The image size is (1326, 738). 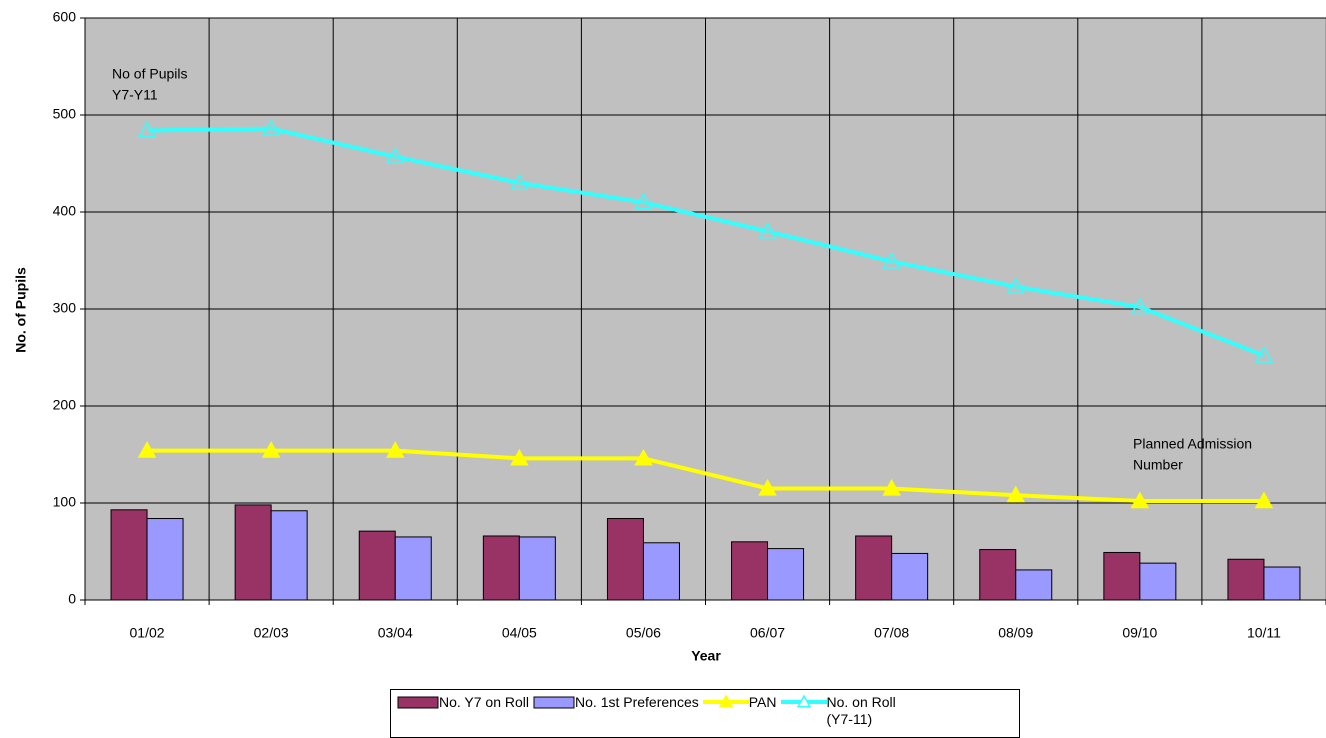 I want to click on legend-label: No. 1st Preferences, so click(x=637, y=702).